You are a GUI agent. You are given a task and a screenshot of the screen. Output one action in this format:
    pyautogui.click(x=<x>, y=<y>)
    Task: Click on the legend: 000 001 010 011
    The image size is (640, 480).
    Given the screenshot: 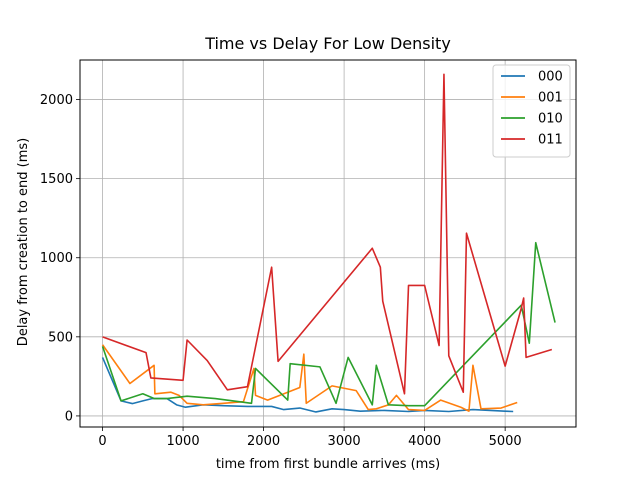 What is the action you would take?
    pyautogui.click(x=531, y=111)
    